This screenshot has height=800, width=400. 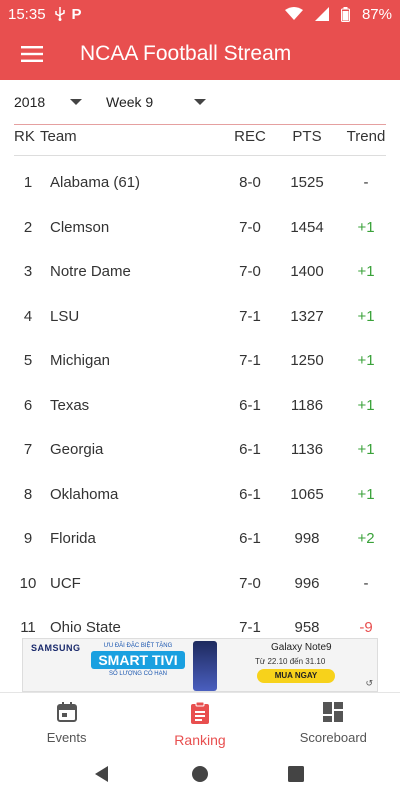 What do you see at coordinates (200, 360) in the screenshot?
I see `table-row: 5 Michigan 7-1 1250 +1` at bounding box center [200, 360].